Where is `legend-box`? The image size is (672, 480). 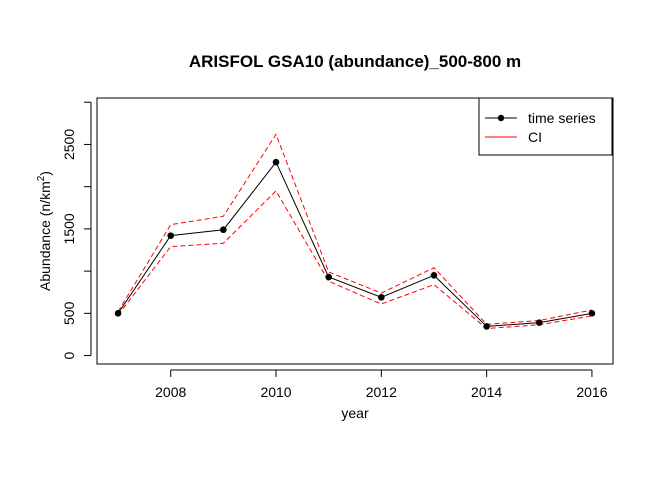 legend-box is located at coordinates (545, 126).